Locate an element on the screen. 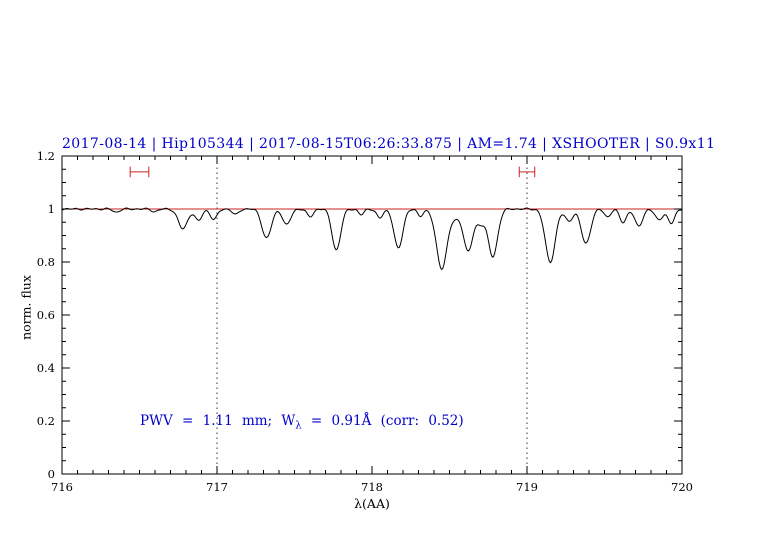 The image size is (782, 542). annotation-lambda-subscript: λ is located at coordinates (298, 426).